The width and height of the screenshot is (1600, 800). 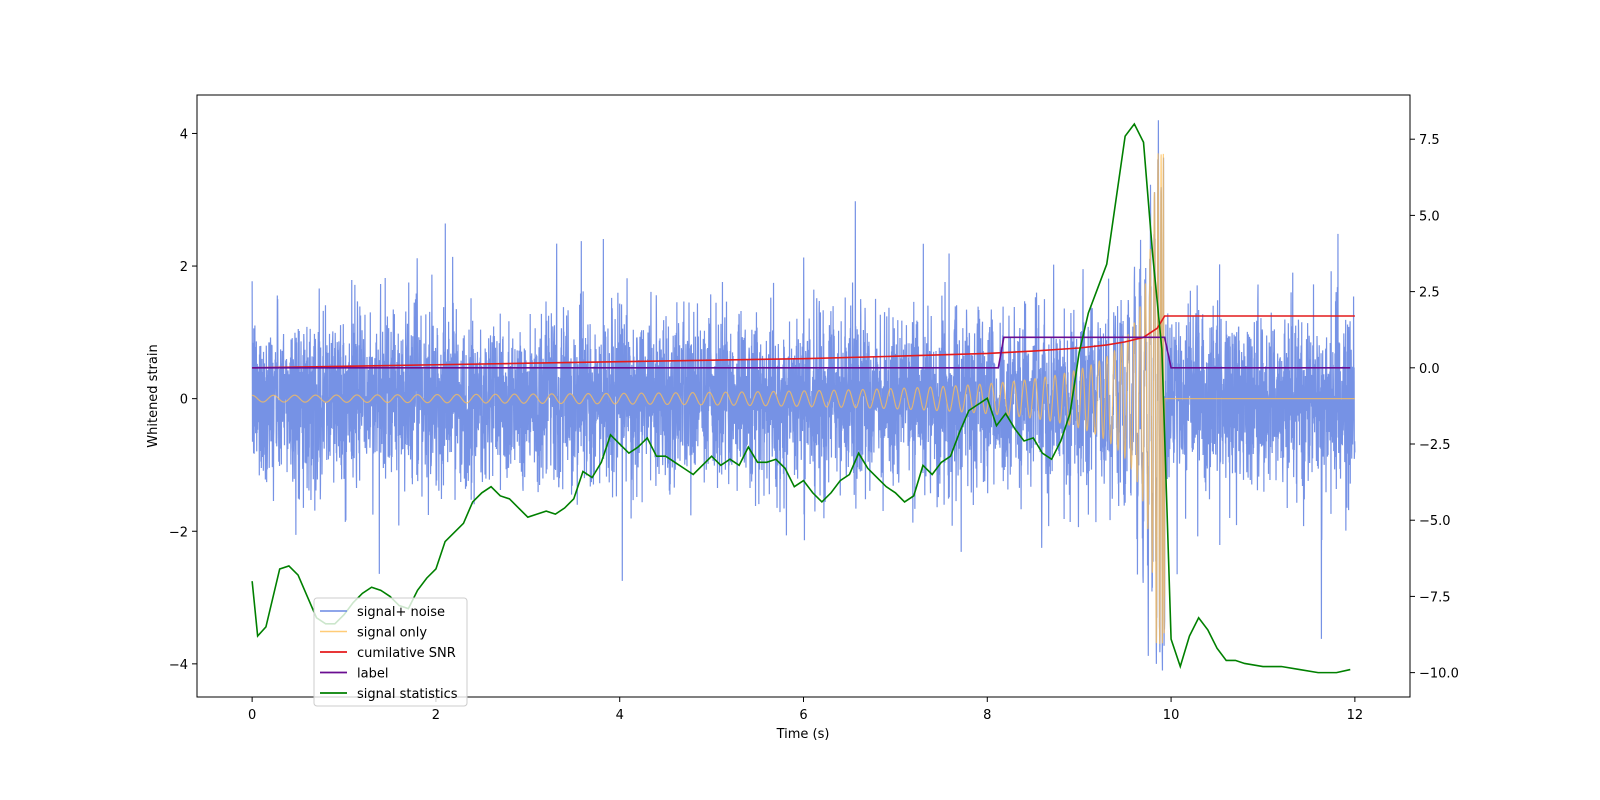 I want to click on legend-label: cumilative SNR, so click(x=406, y=653).